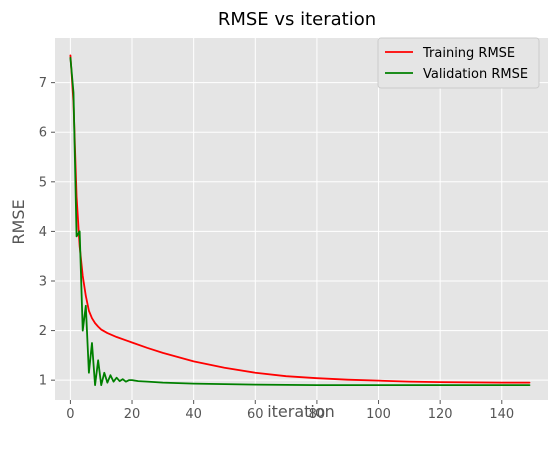  Describe the element at coordinates (70, 414) in the screenshot. I see `x-tick-label: 0` at that location.